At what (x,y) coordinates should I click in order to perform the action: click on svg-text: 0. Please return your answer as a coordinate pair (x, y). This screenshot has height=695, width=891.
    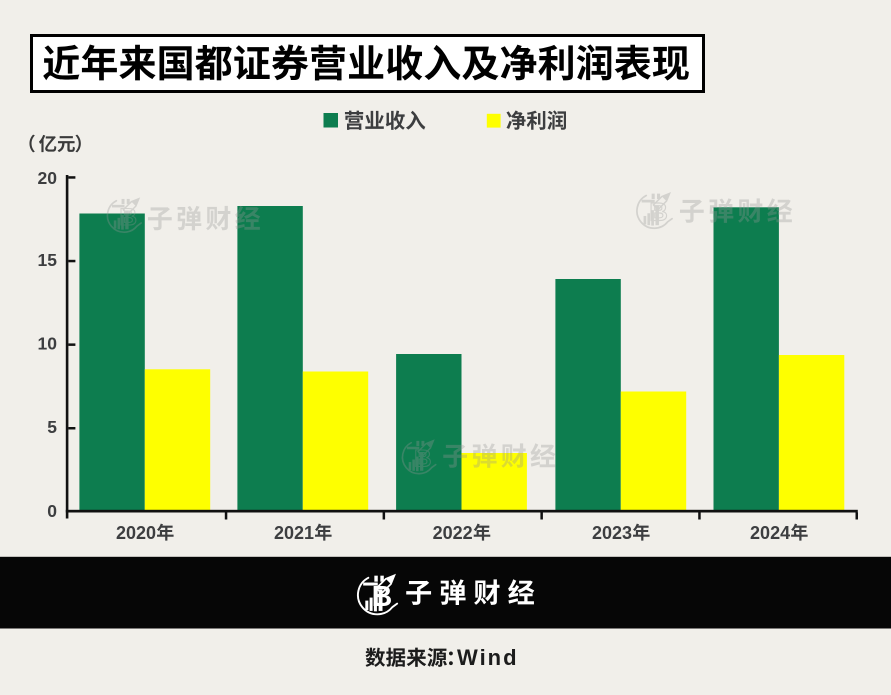
    Looking at the image, I should click on (52, 511).